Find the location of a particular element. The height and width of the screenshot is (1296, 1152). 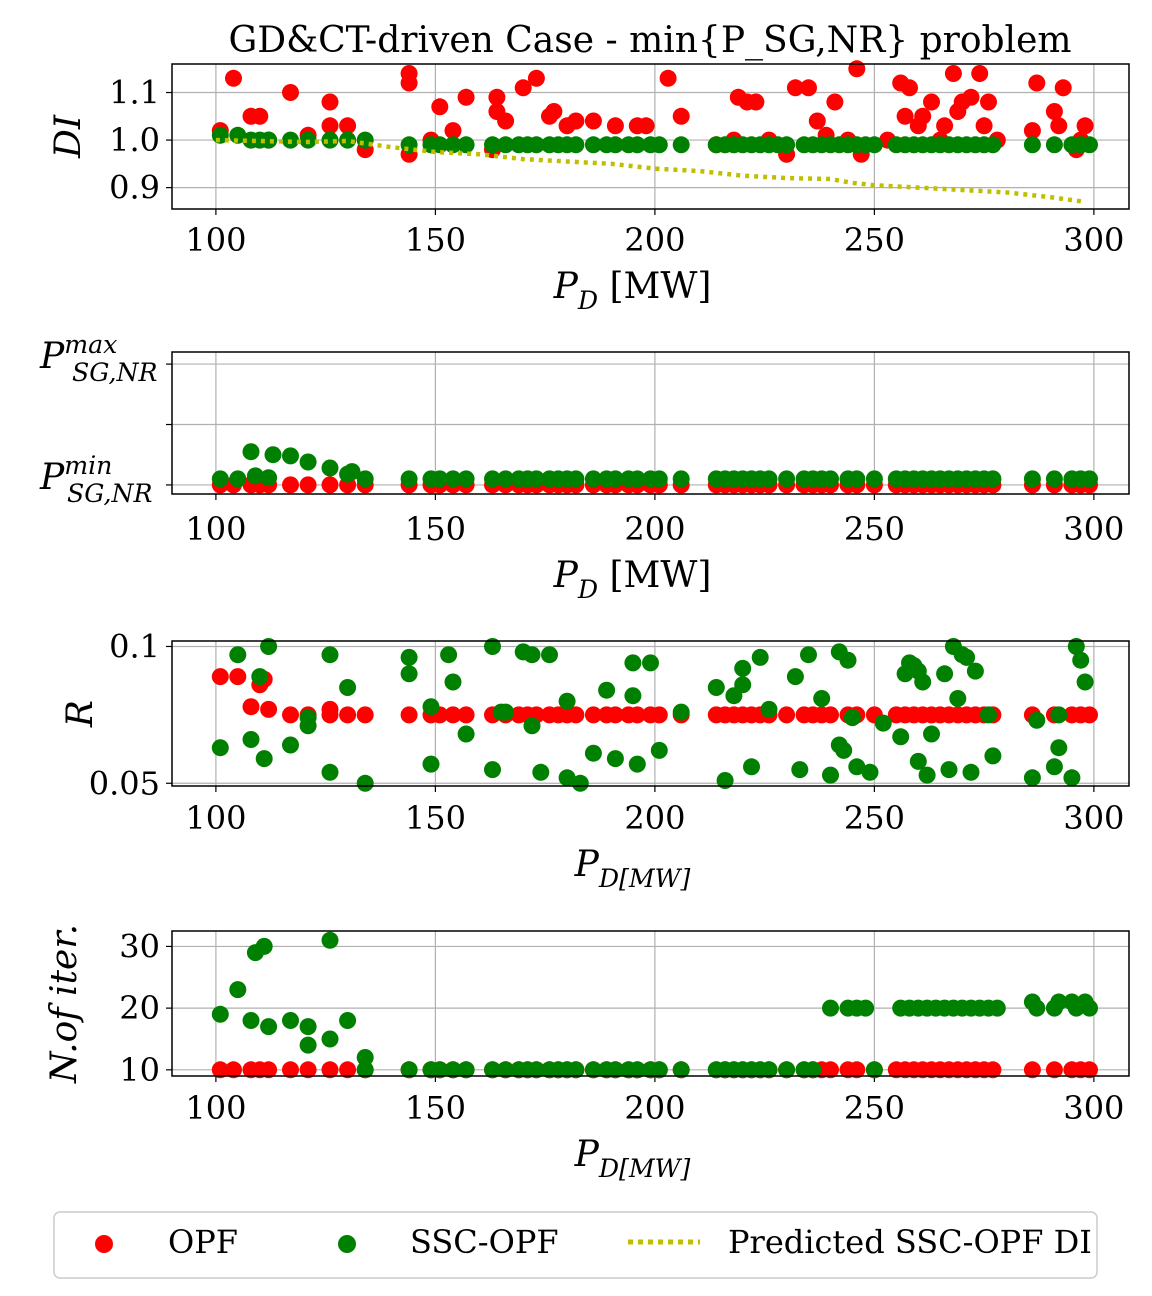

x-tick-label: 300 is located at coordinates (1093, 529).